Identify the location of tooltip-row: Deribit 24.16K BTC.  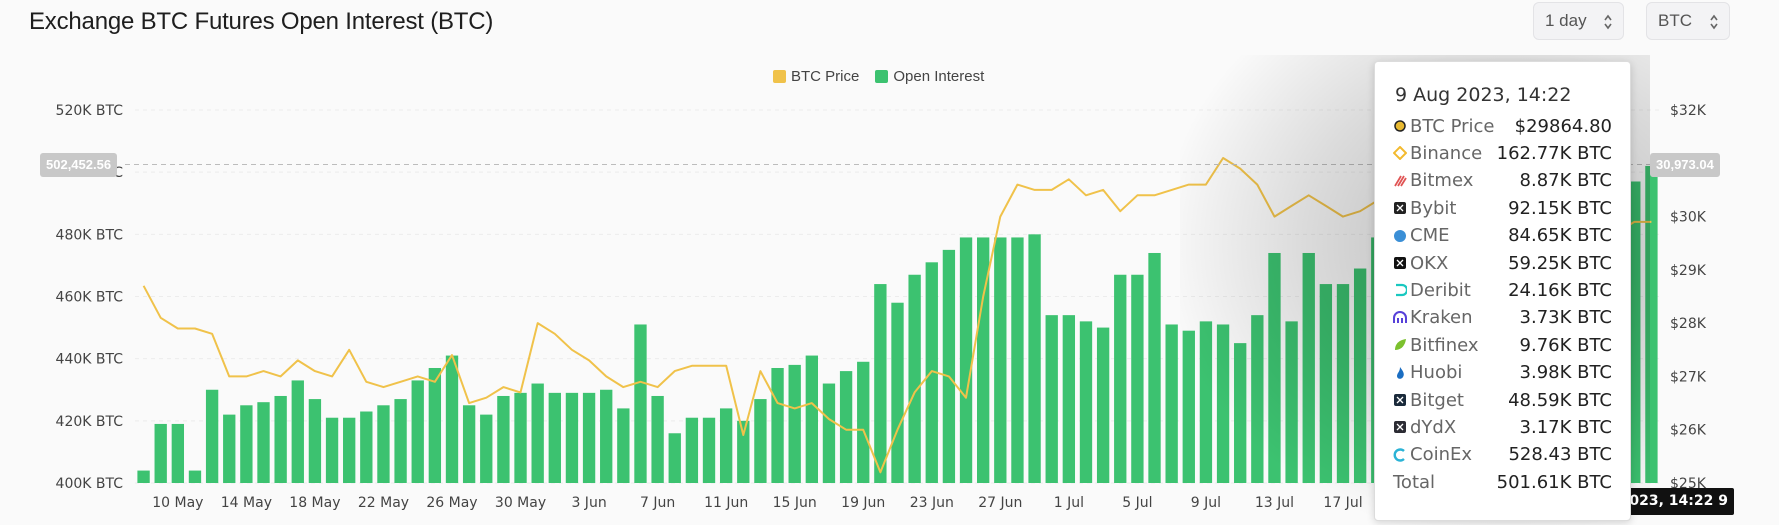
(1502, 290).